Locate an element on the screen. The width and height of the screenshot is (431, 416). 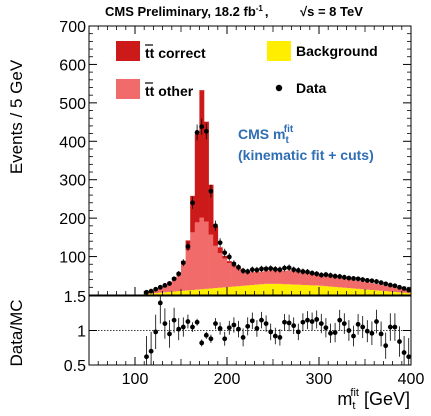
x-tick-label: 400 is located at coordinates (411, 379).